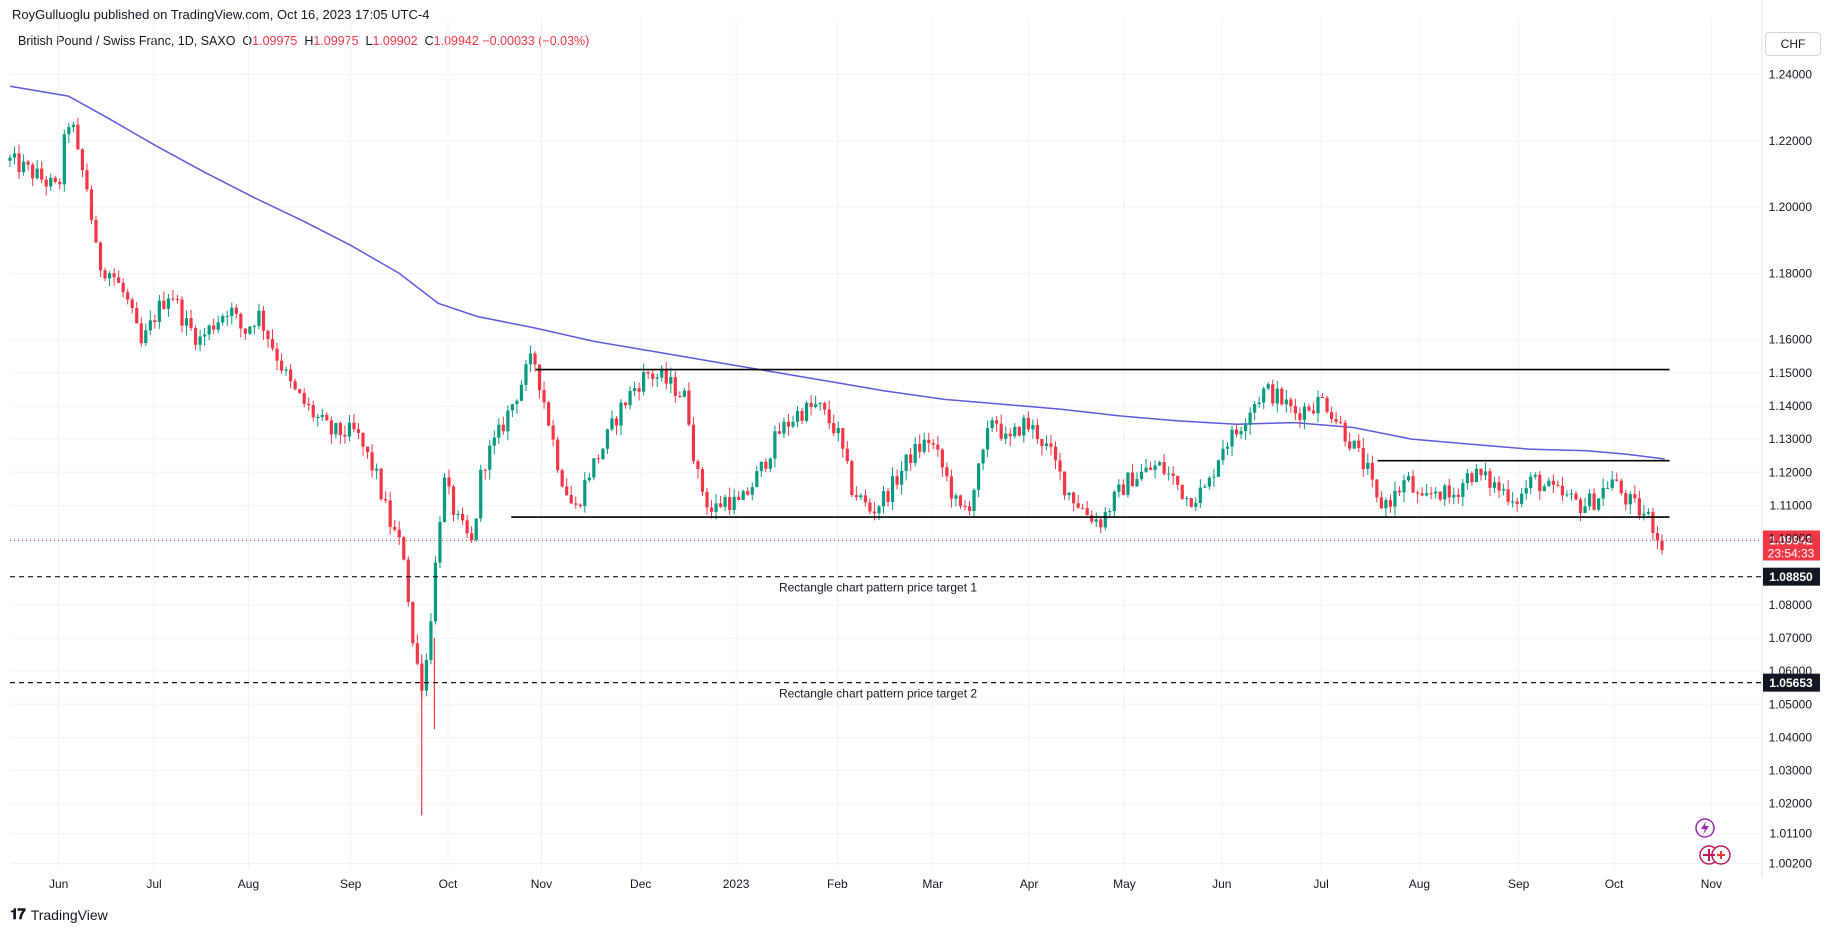 The width and height of the screenshot is (1835, 931). Describe the element at coordinates (1721, 855) in the screenshot. I see `swiss-cross-icon` at that location.